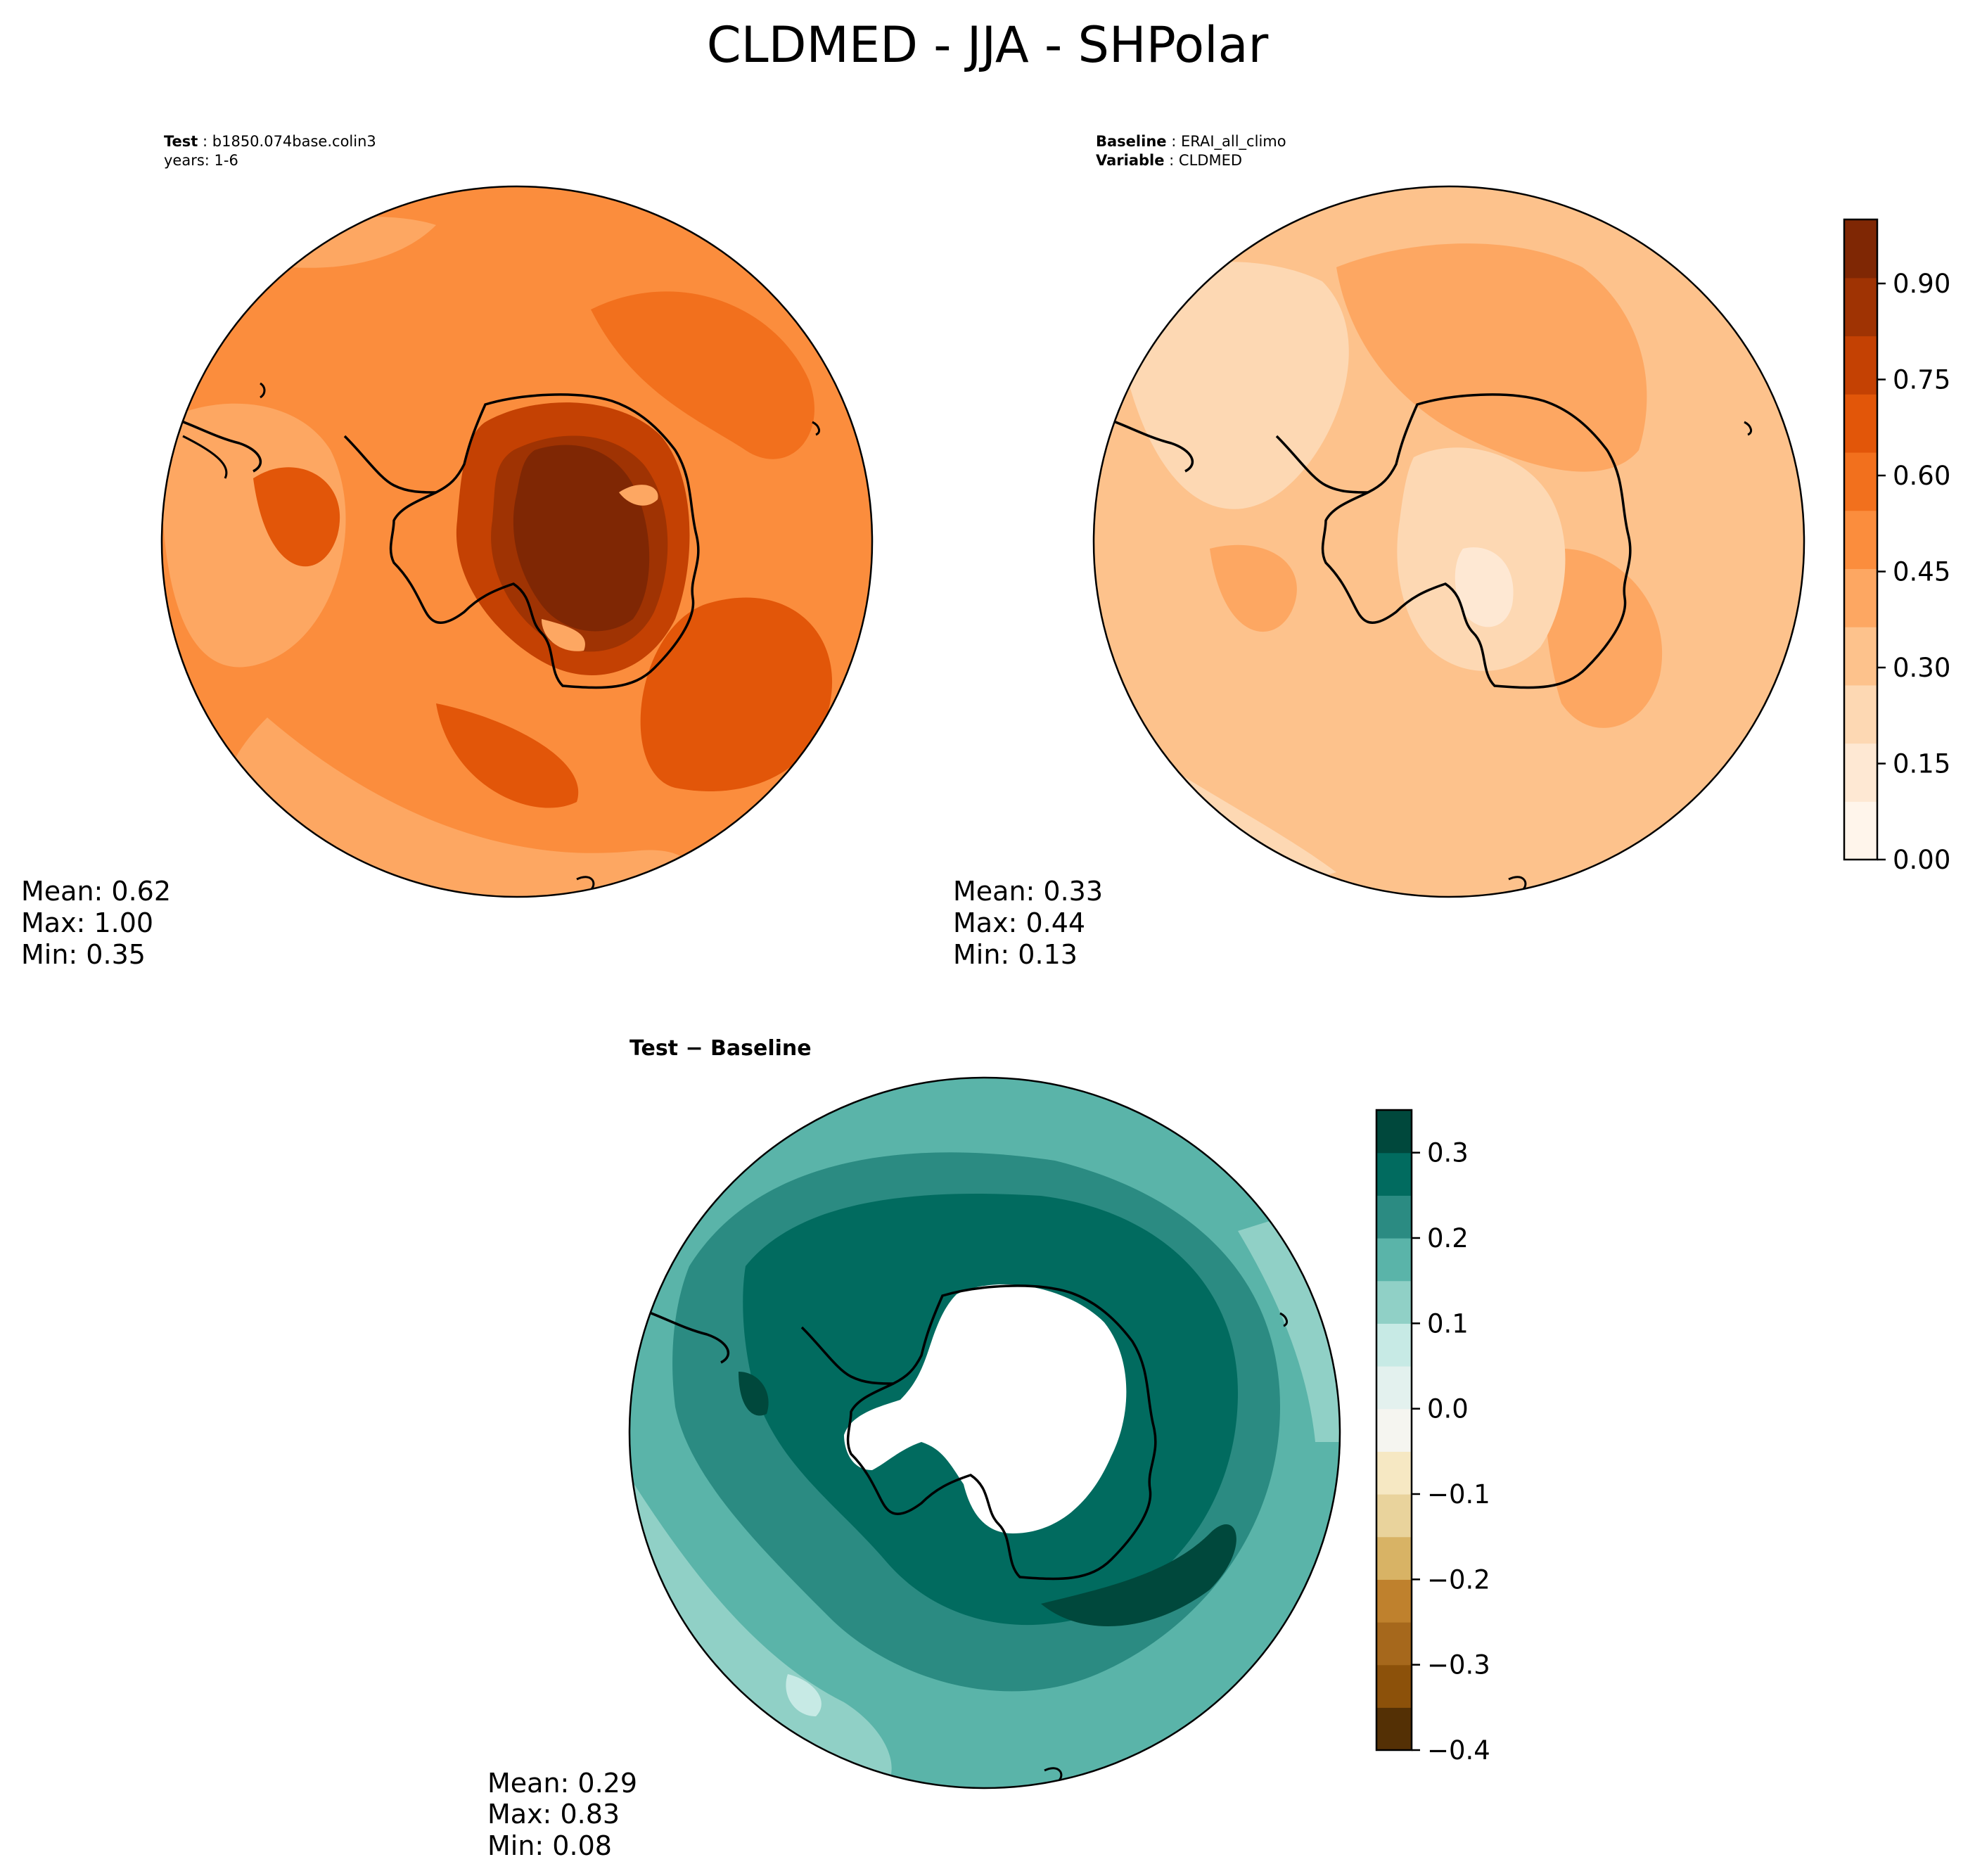 The image size is (1975, 1876). What do you see at coordinates (847, 1355) in the screenshot?
I see `diff-peninsula-coast` at bounding box center [847, 1355].